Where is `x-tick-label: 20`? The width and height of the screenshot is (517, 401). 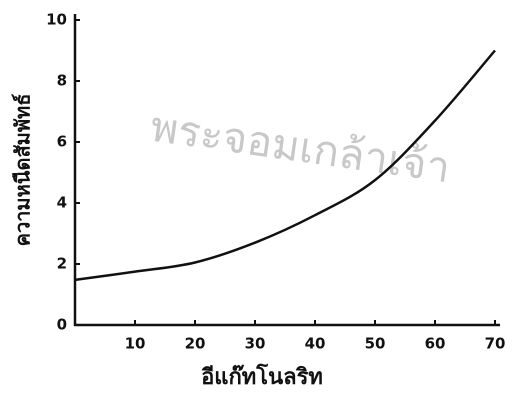
x-tick-label: 20 is located at coordinates (195, 344).